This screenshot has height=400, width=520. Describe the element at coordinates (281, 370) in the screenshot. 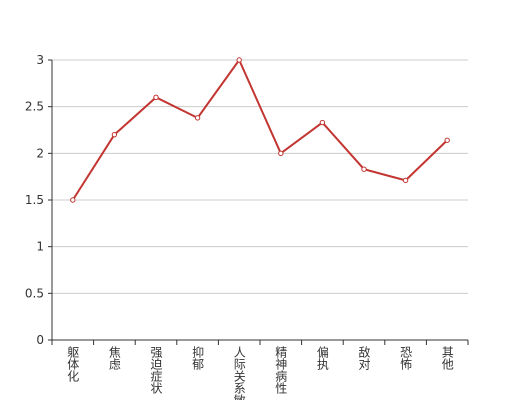

I see `x-tick-label: 精神病性` at that location.